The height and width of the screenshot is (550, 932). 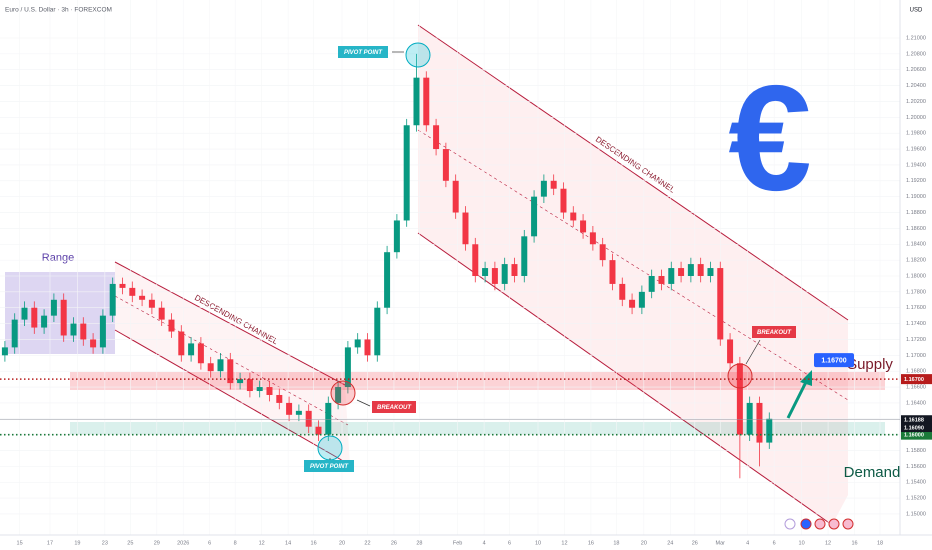 What do you see at coordinates (916, 38) in the screenshot?
I see `y-tick-label: 1.21000` at bounding box center [916, 38].